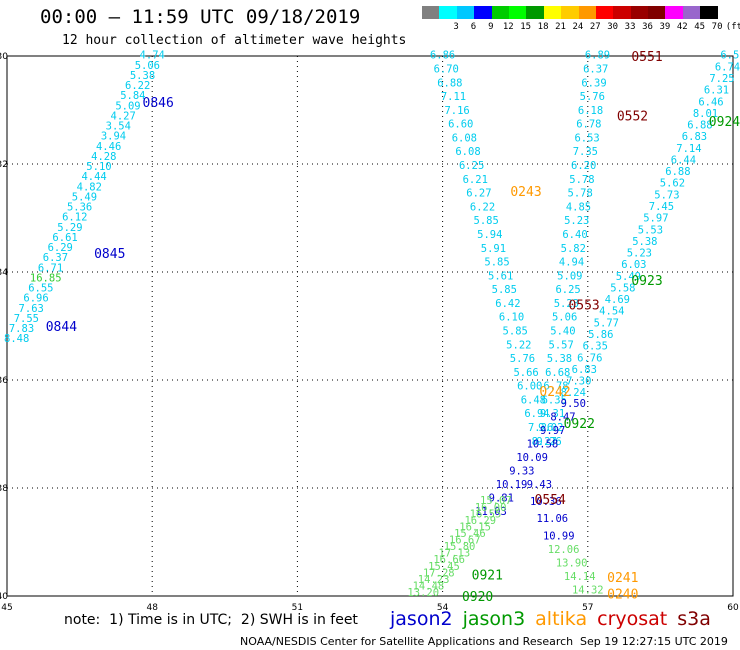 This screenshot has width=740, height=650. What do you see at coordinates (573, 249) in the screenshot?
I see `data-label: 5.82` at bounding box center [573, 249].